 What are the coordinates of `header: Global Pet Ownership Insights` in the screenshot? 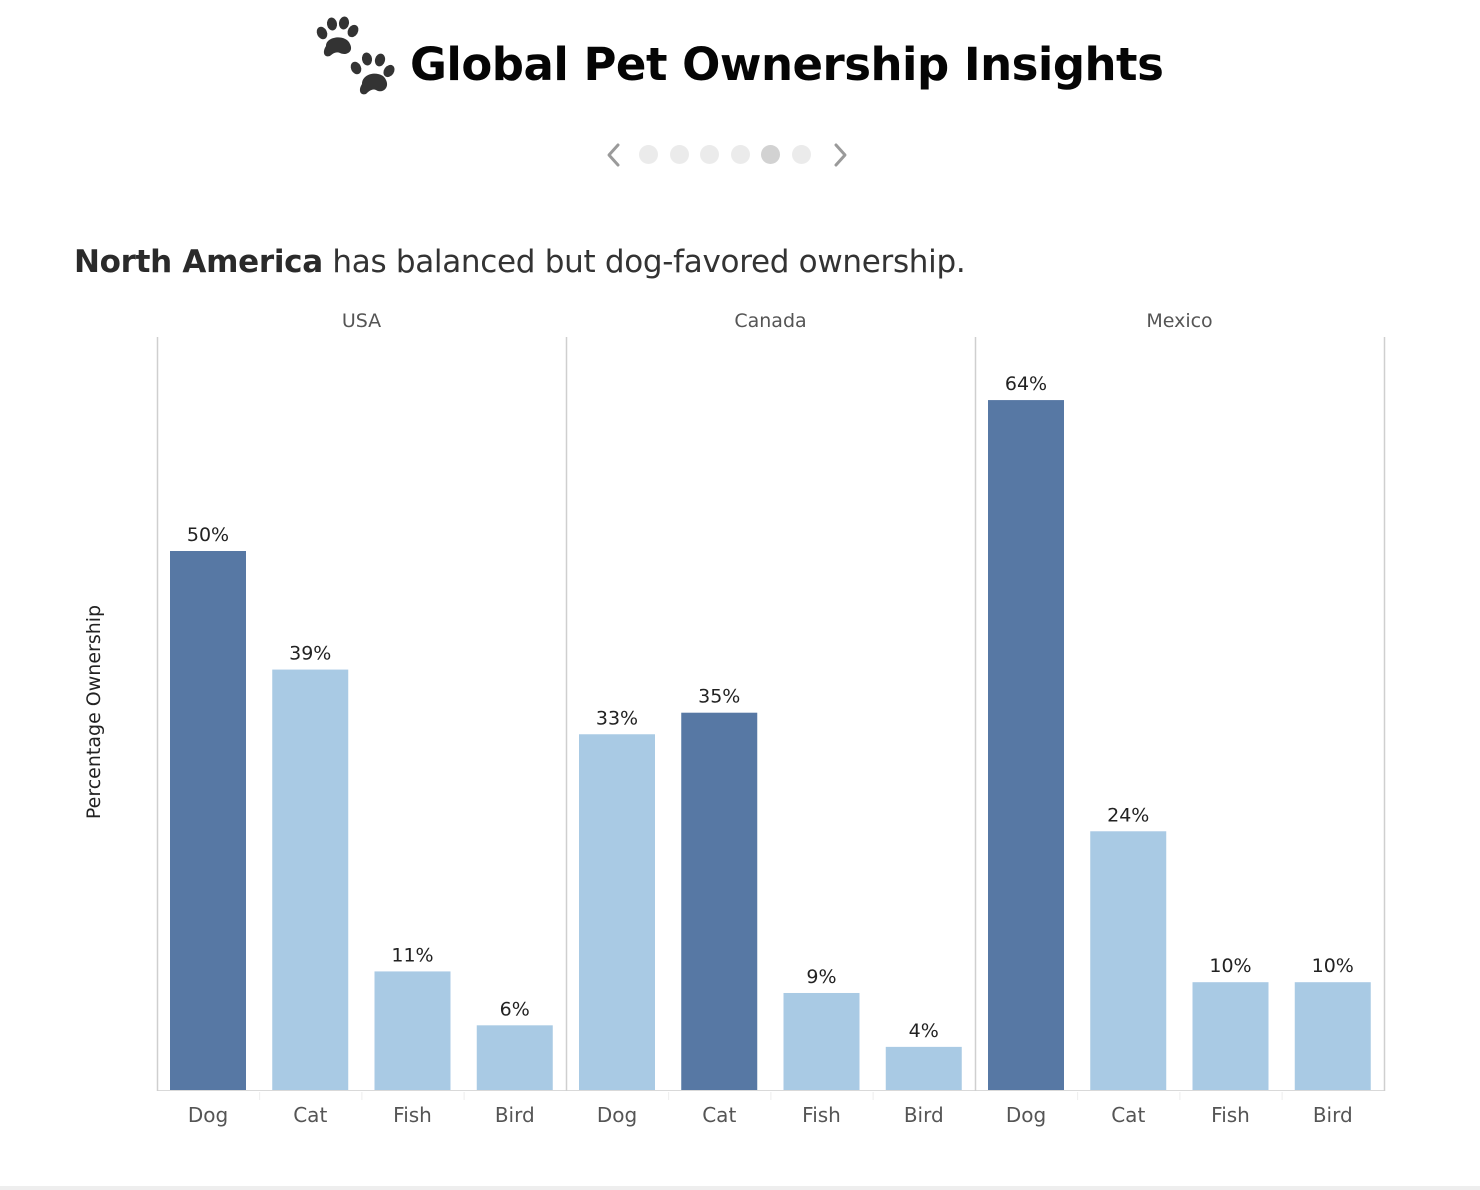 It's located at (740, 65).